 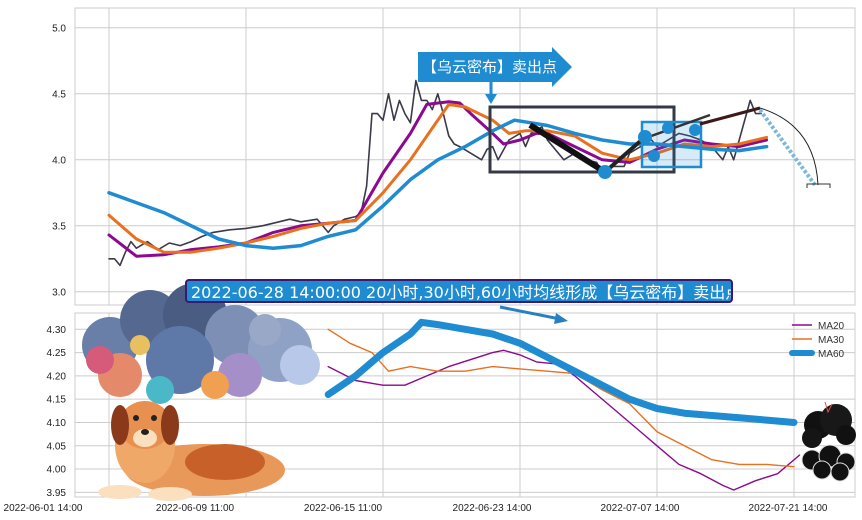 I want to click on y-tick-label: 4.30, so click(x=57, y=330).